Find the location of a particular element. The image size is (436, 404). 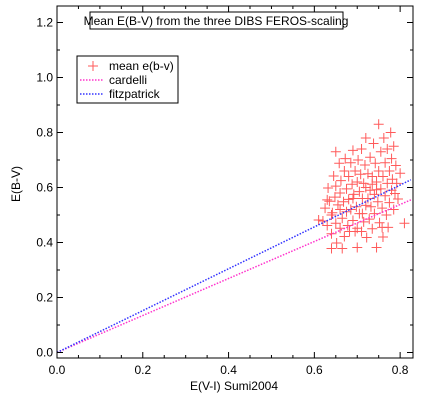

legend: mean e(b-v) cardelli fitzpatrick is located at coordinates (127, 79).